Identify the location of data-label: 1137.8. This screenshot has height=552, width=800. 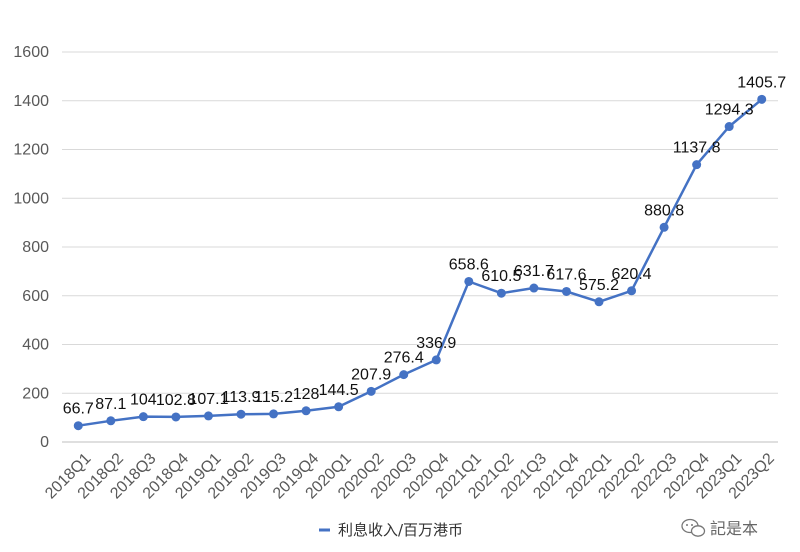
(697, 148).